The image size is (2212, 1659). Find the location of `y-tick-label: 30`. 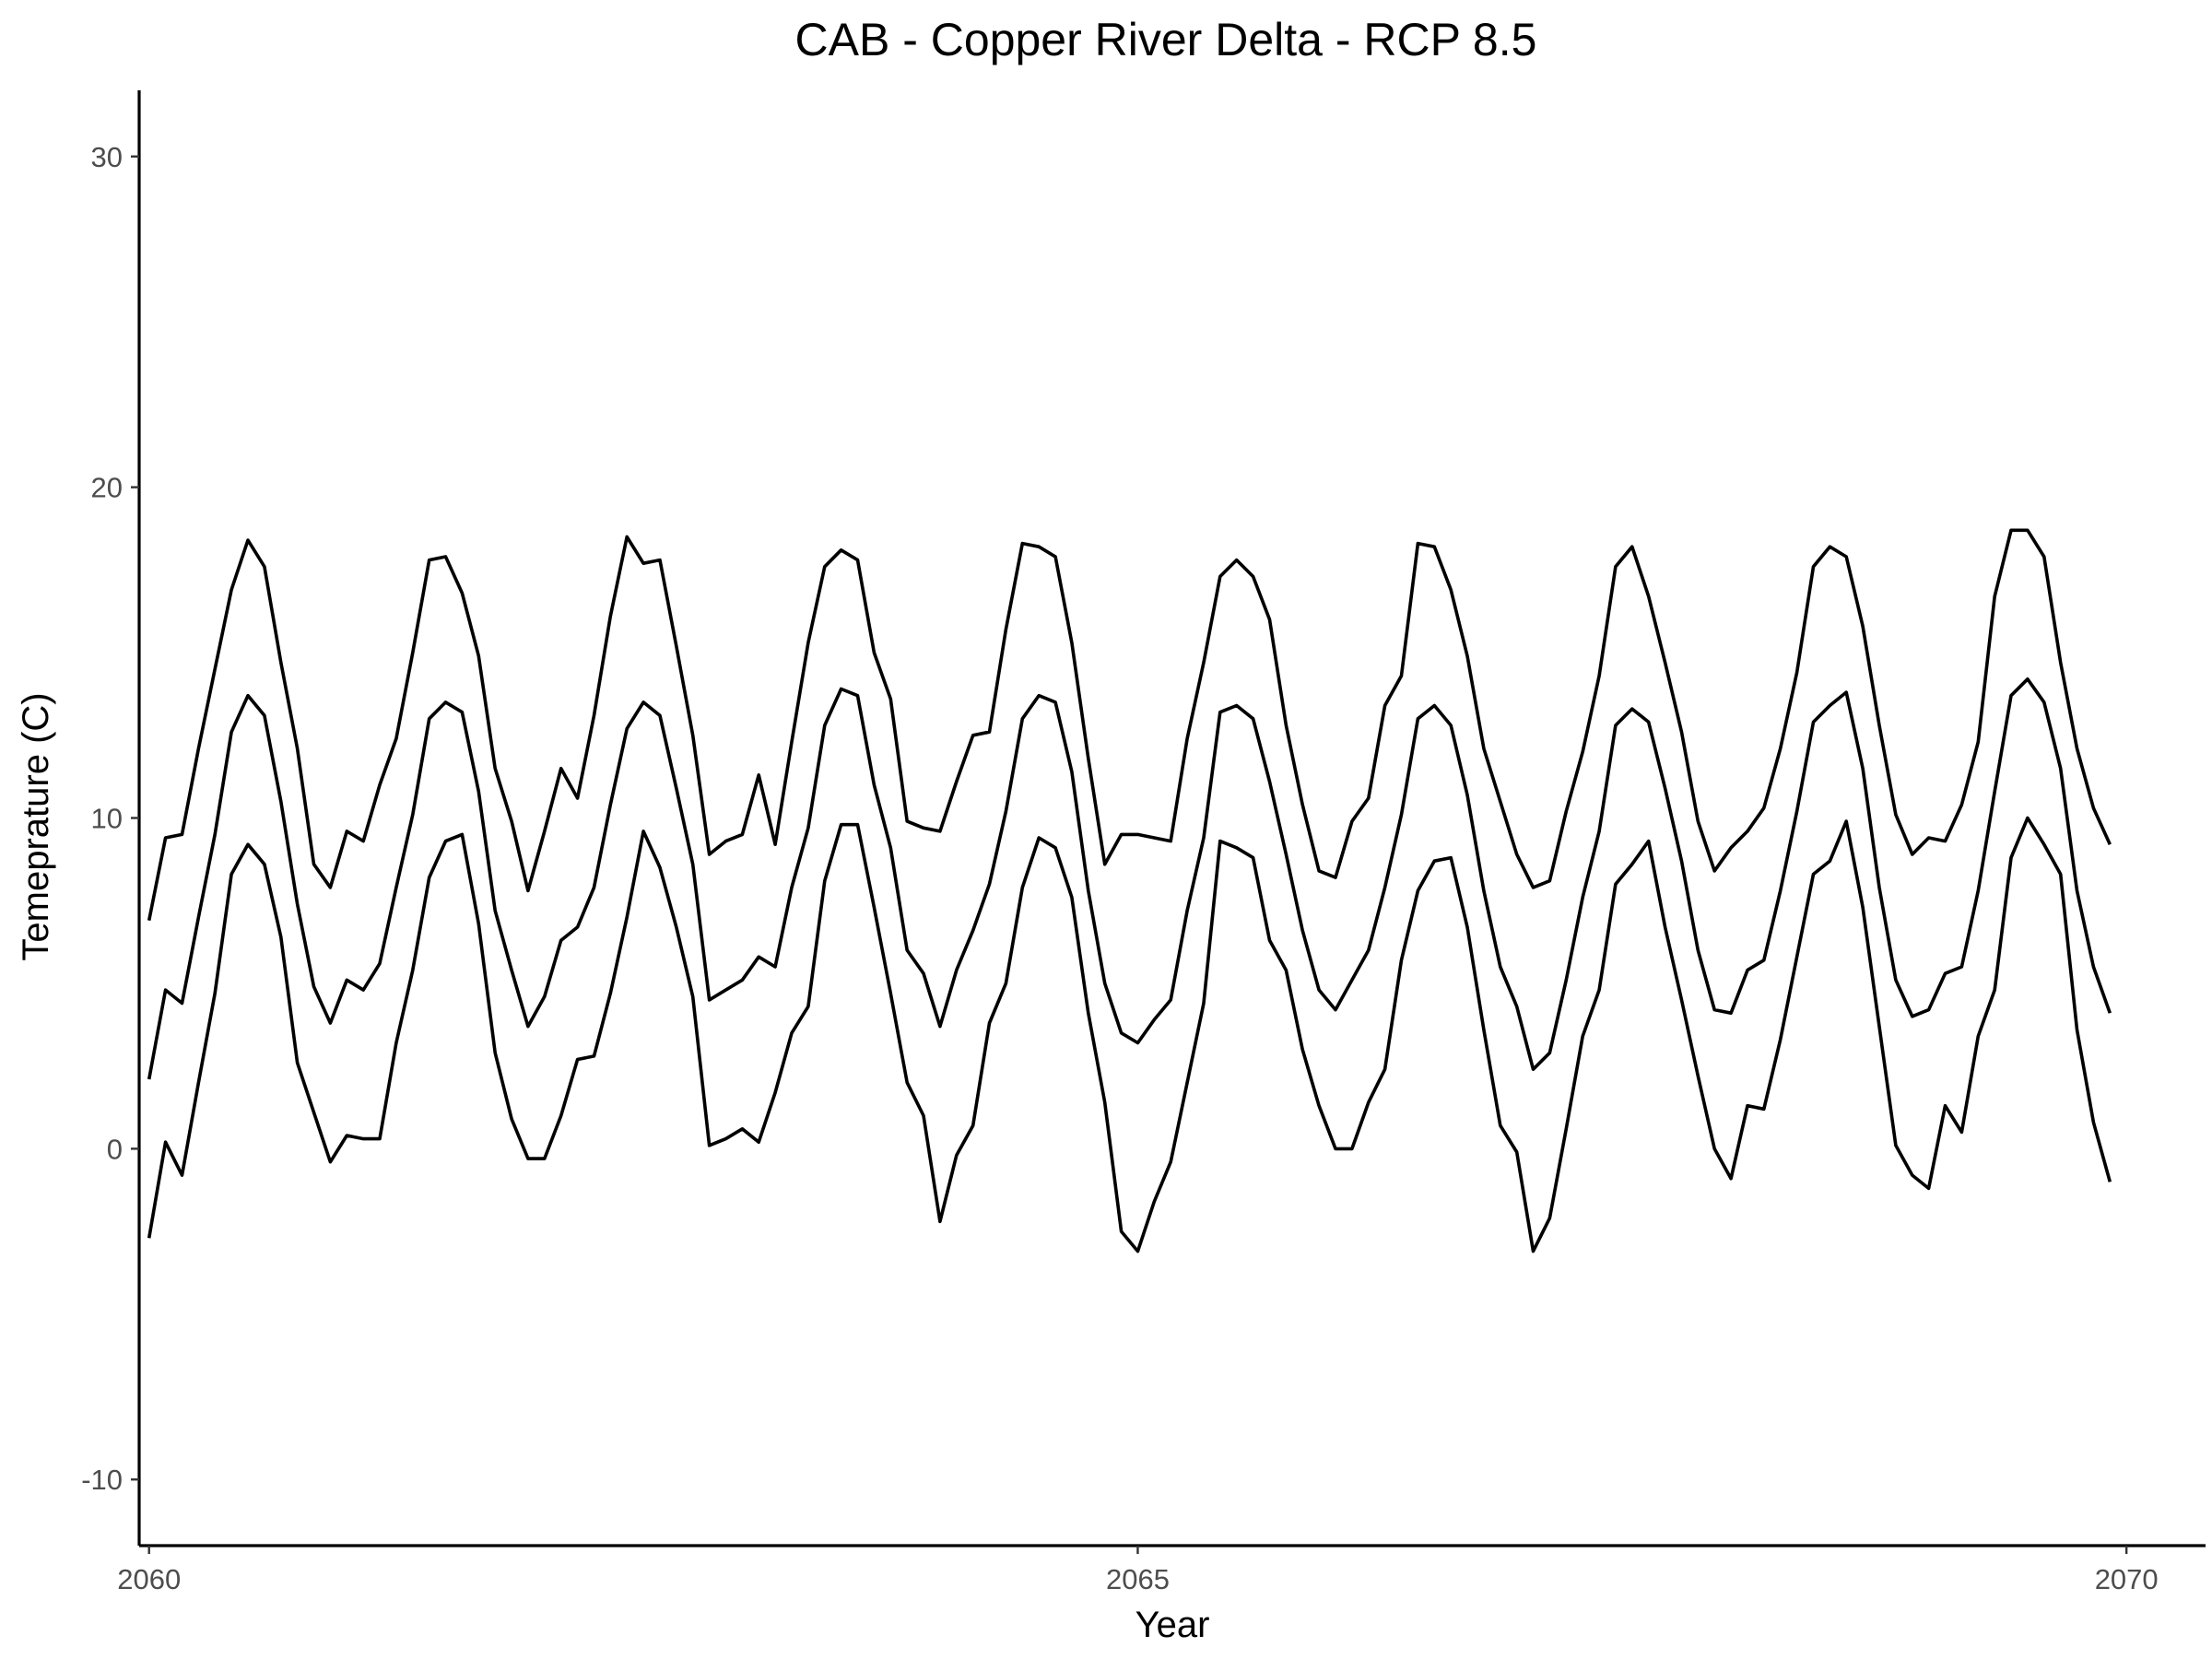

y-tick-label: 30 is located at coordinates (107, 157).